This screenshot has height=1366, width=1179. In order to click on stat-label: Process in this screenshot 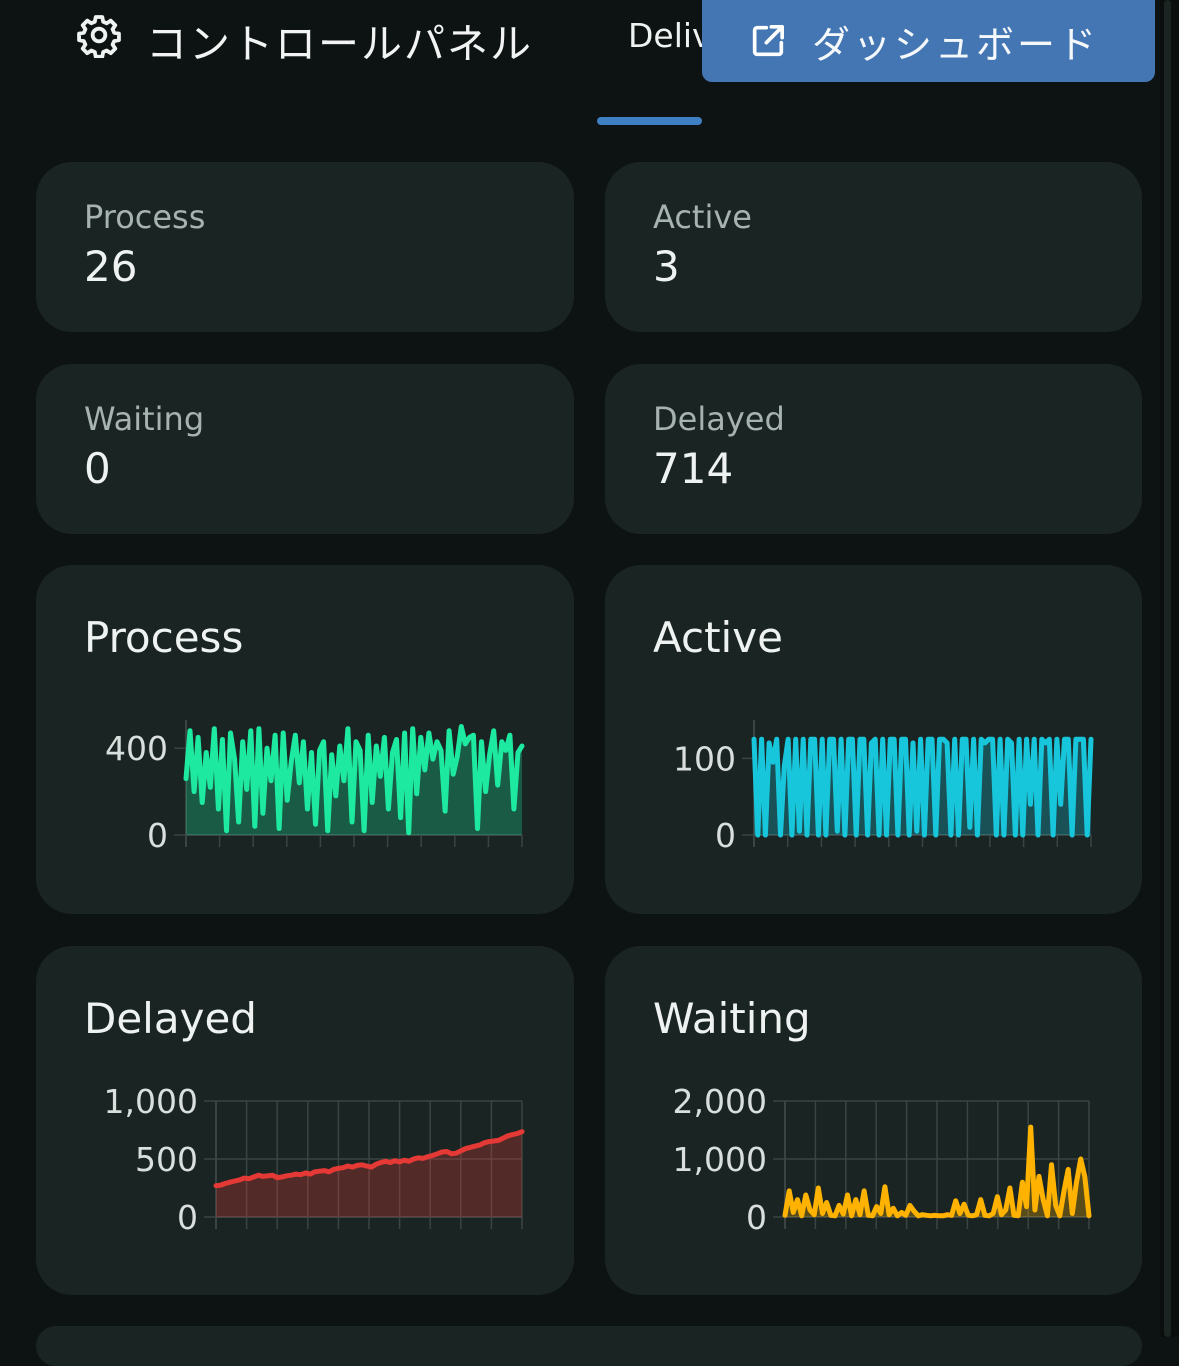, I will do `click(145, 217)`.